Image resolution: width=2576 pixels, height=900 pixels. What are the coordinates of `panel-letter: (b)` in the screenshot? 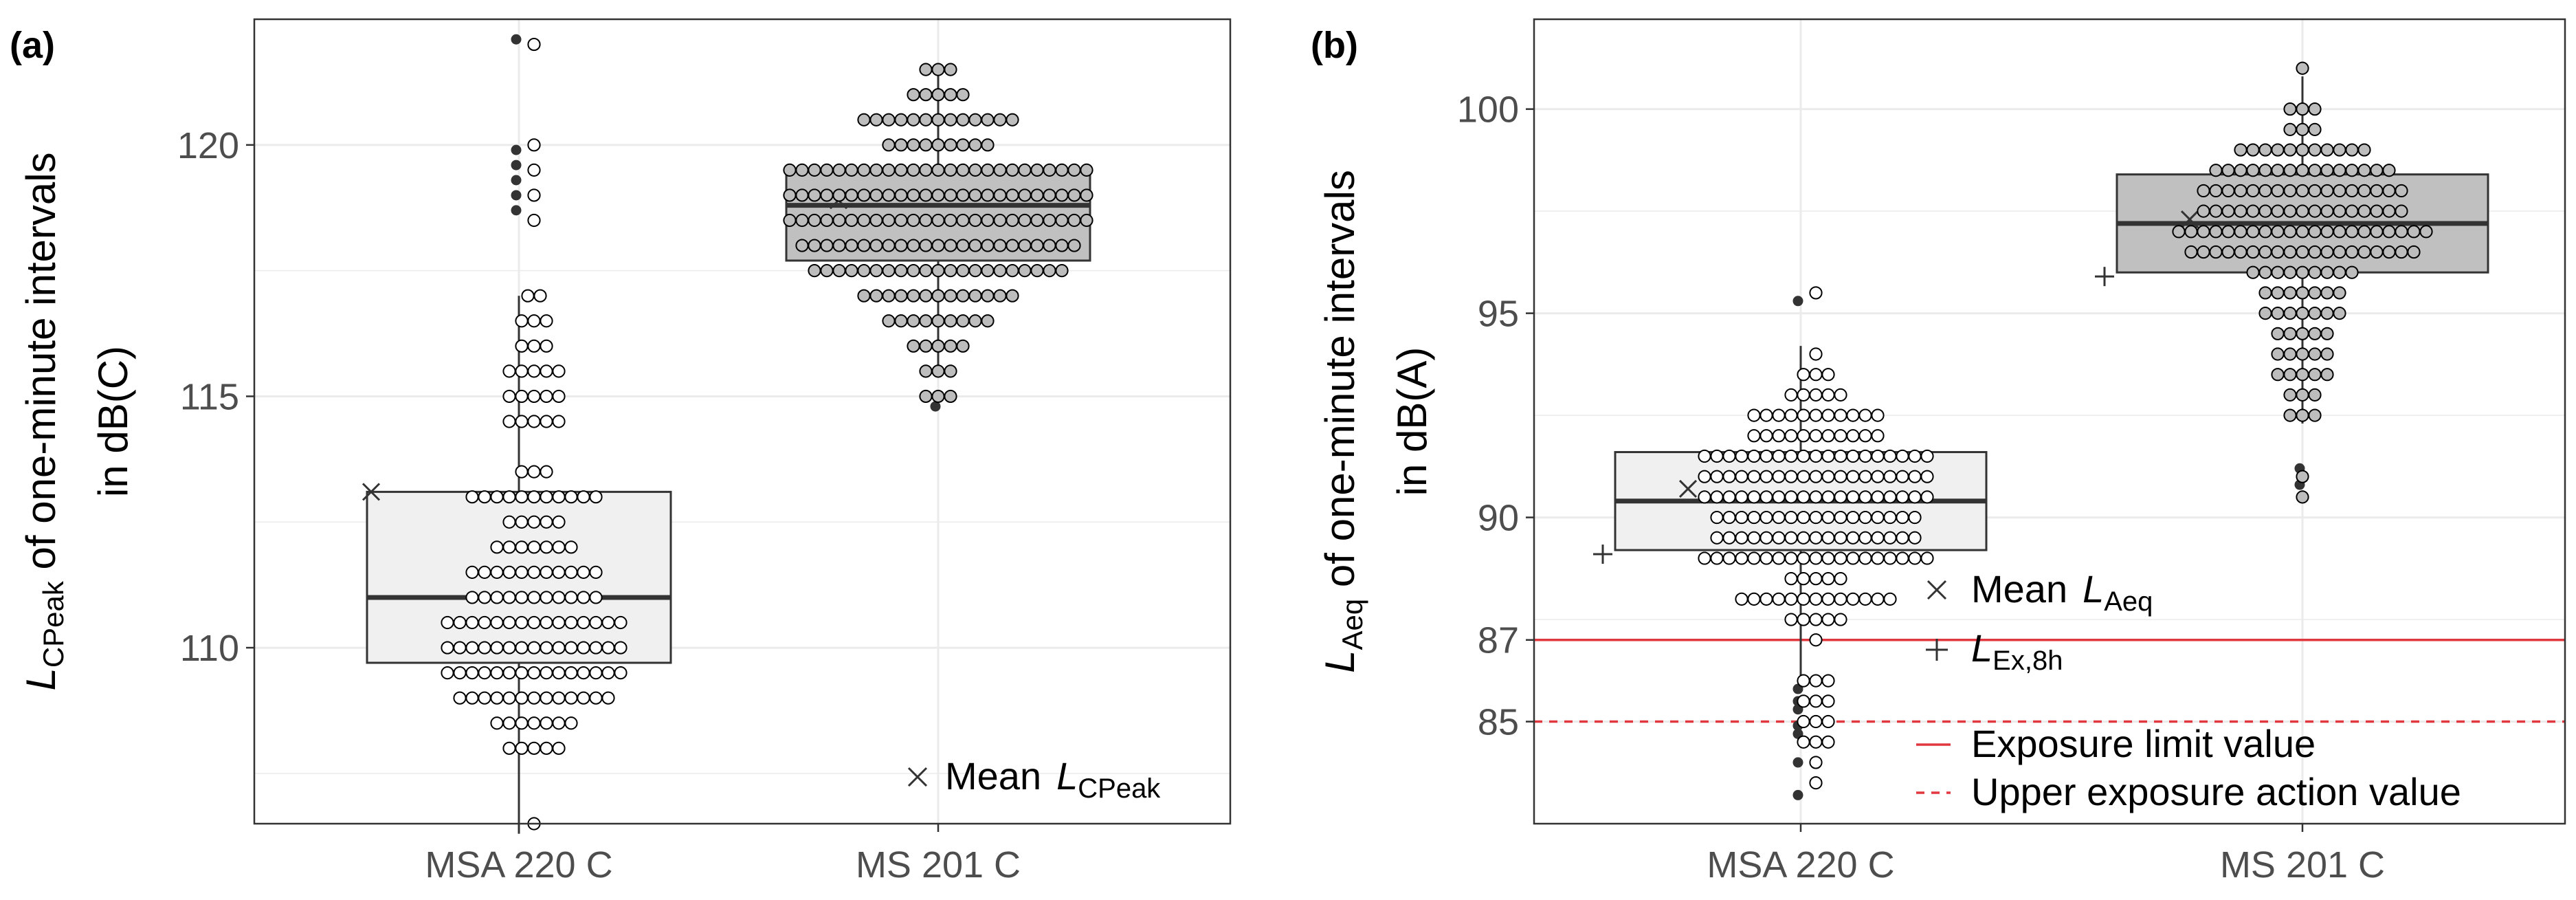 It's located at (1334, 46).